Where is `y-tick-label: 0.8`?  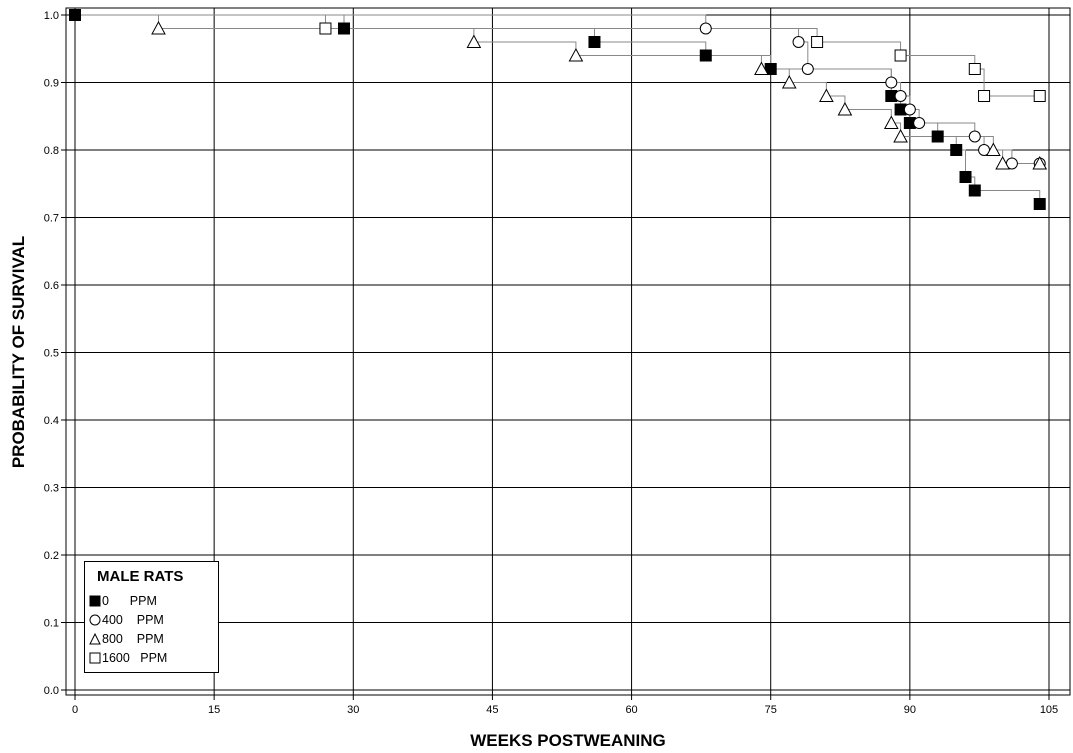
y-tick-label: 0.8 is located at coordinates (51, 151).